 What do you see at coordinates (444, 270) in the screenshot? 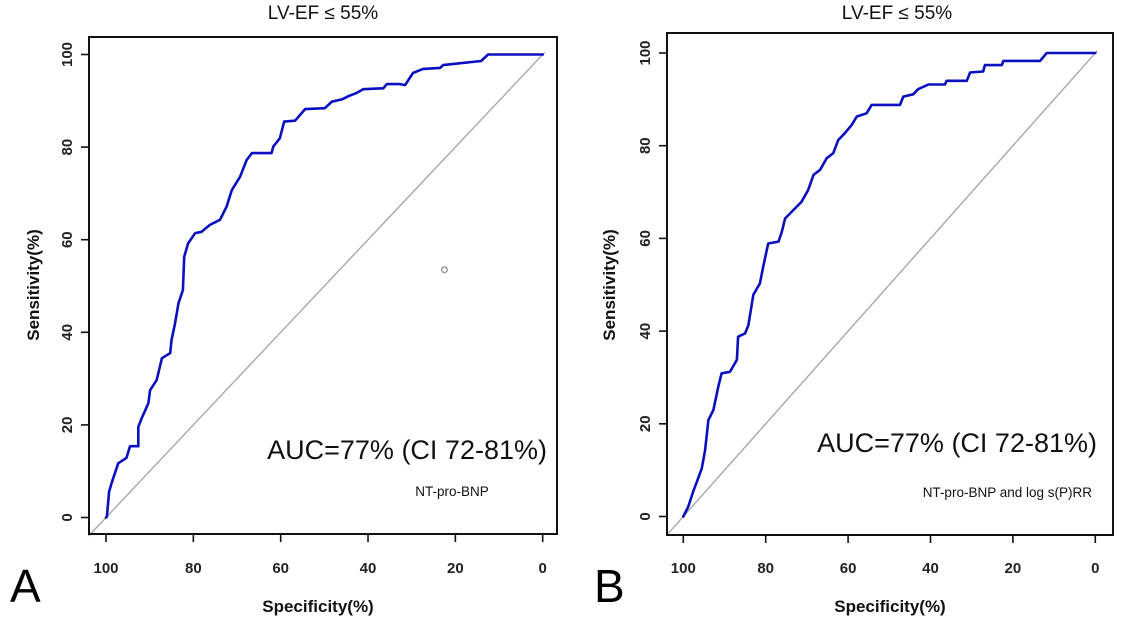
I see `panel-a-stray-marker` at bounding box center [444, 270].